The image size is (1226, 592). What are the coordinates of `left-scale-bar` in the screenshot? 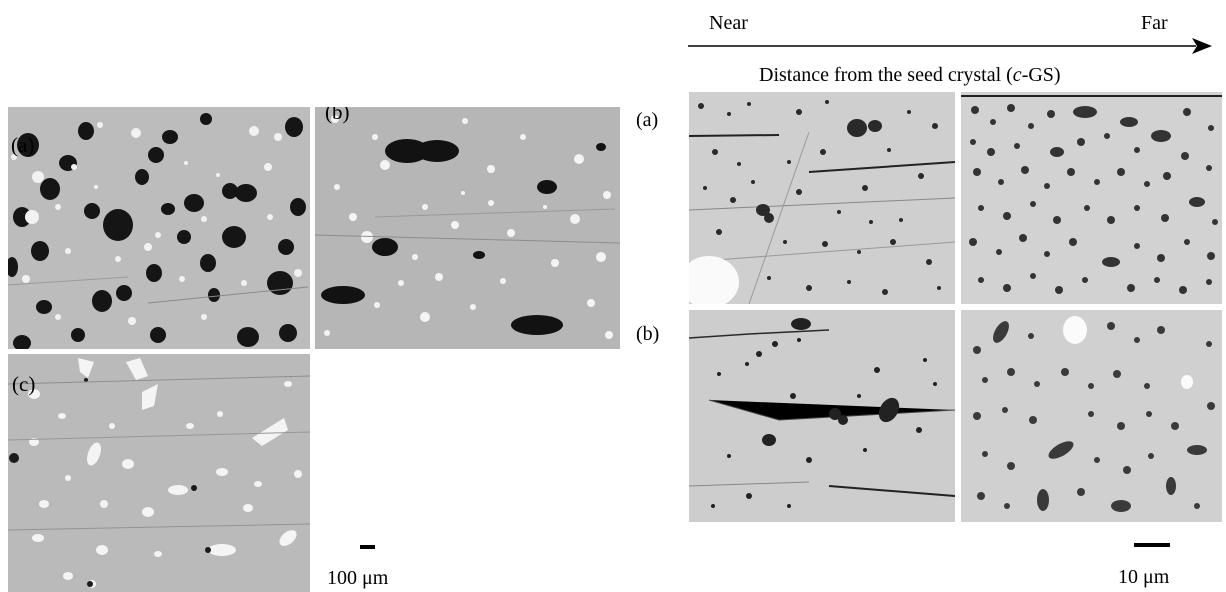 It's located at (367, 547).